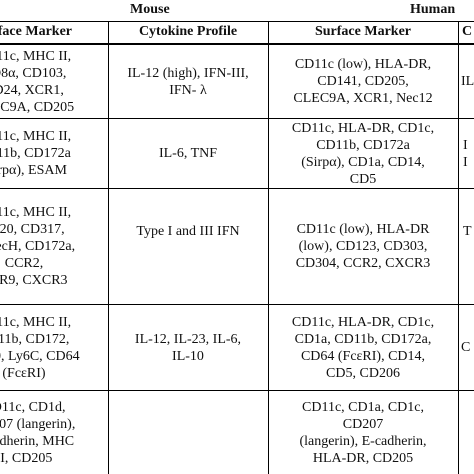 Image resolution: width=474 pixels, height=474 pixels. I want to click on cell-line: CLEC9A, CD205, so click(37, 107).